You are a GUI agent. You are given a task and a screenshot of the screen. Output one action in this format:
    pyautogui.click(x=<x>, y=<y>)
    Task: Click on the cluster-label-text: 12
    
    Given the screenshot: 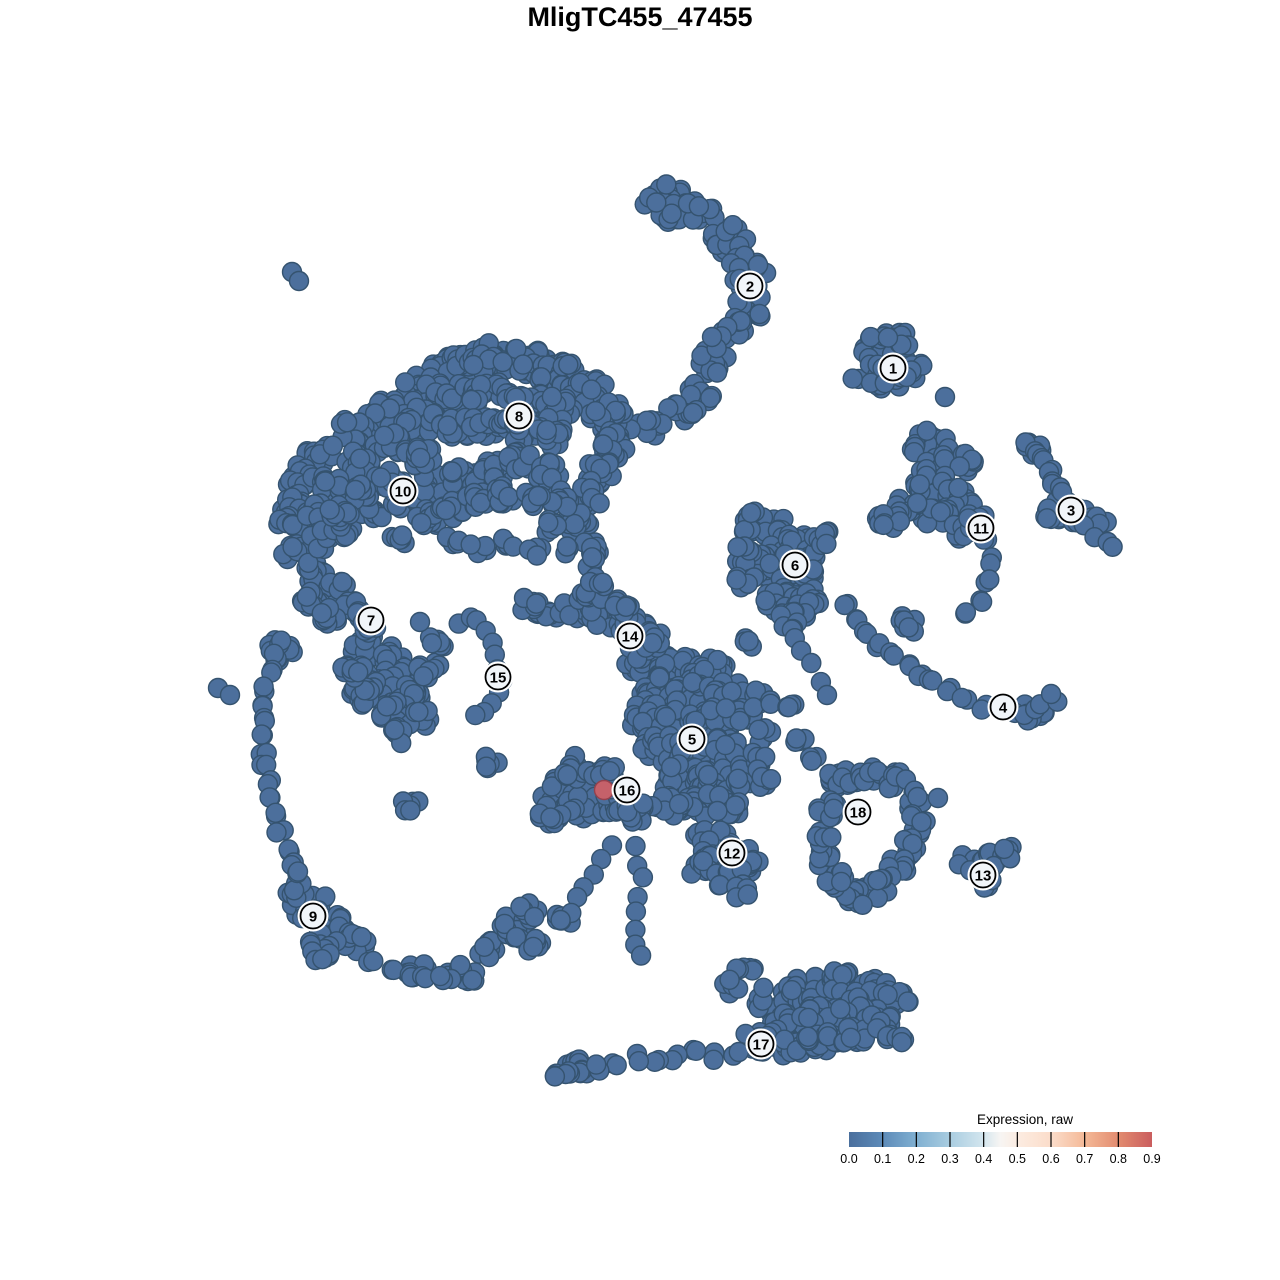 What is the action you would take?
    pyautogui.click(x=732, y=853)
    